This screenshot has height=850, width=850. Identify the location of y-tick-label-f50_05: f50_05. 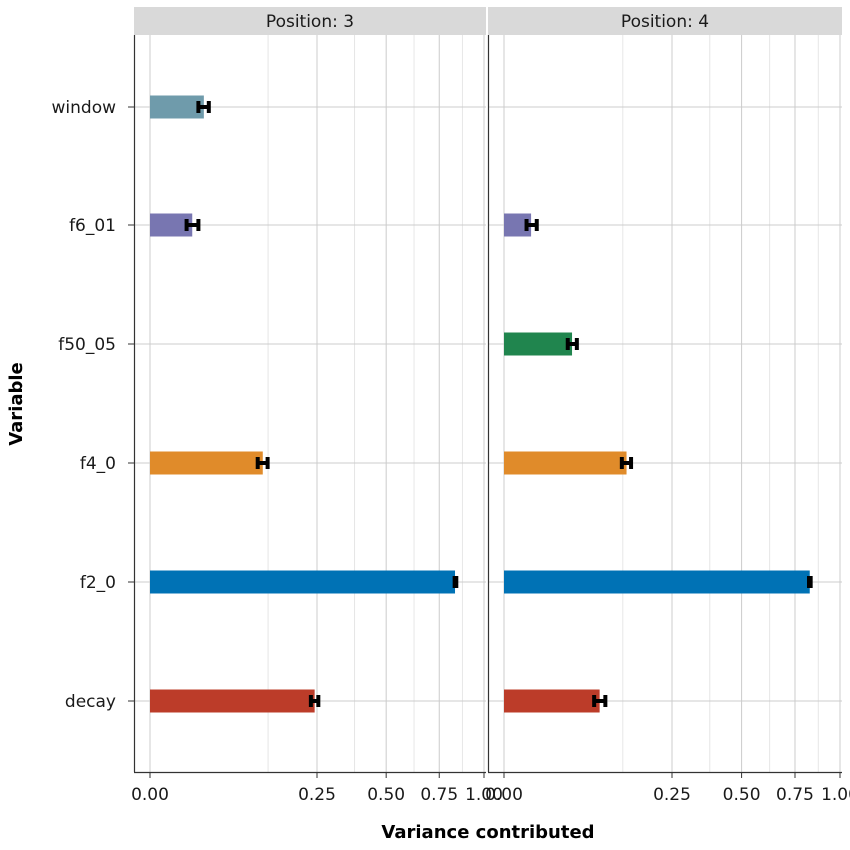
(87, 345).